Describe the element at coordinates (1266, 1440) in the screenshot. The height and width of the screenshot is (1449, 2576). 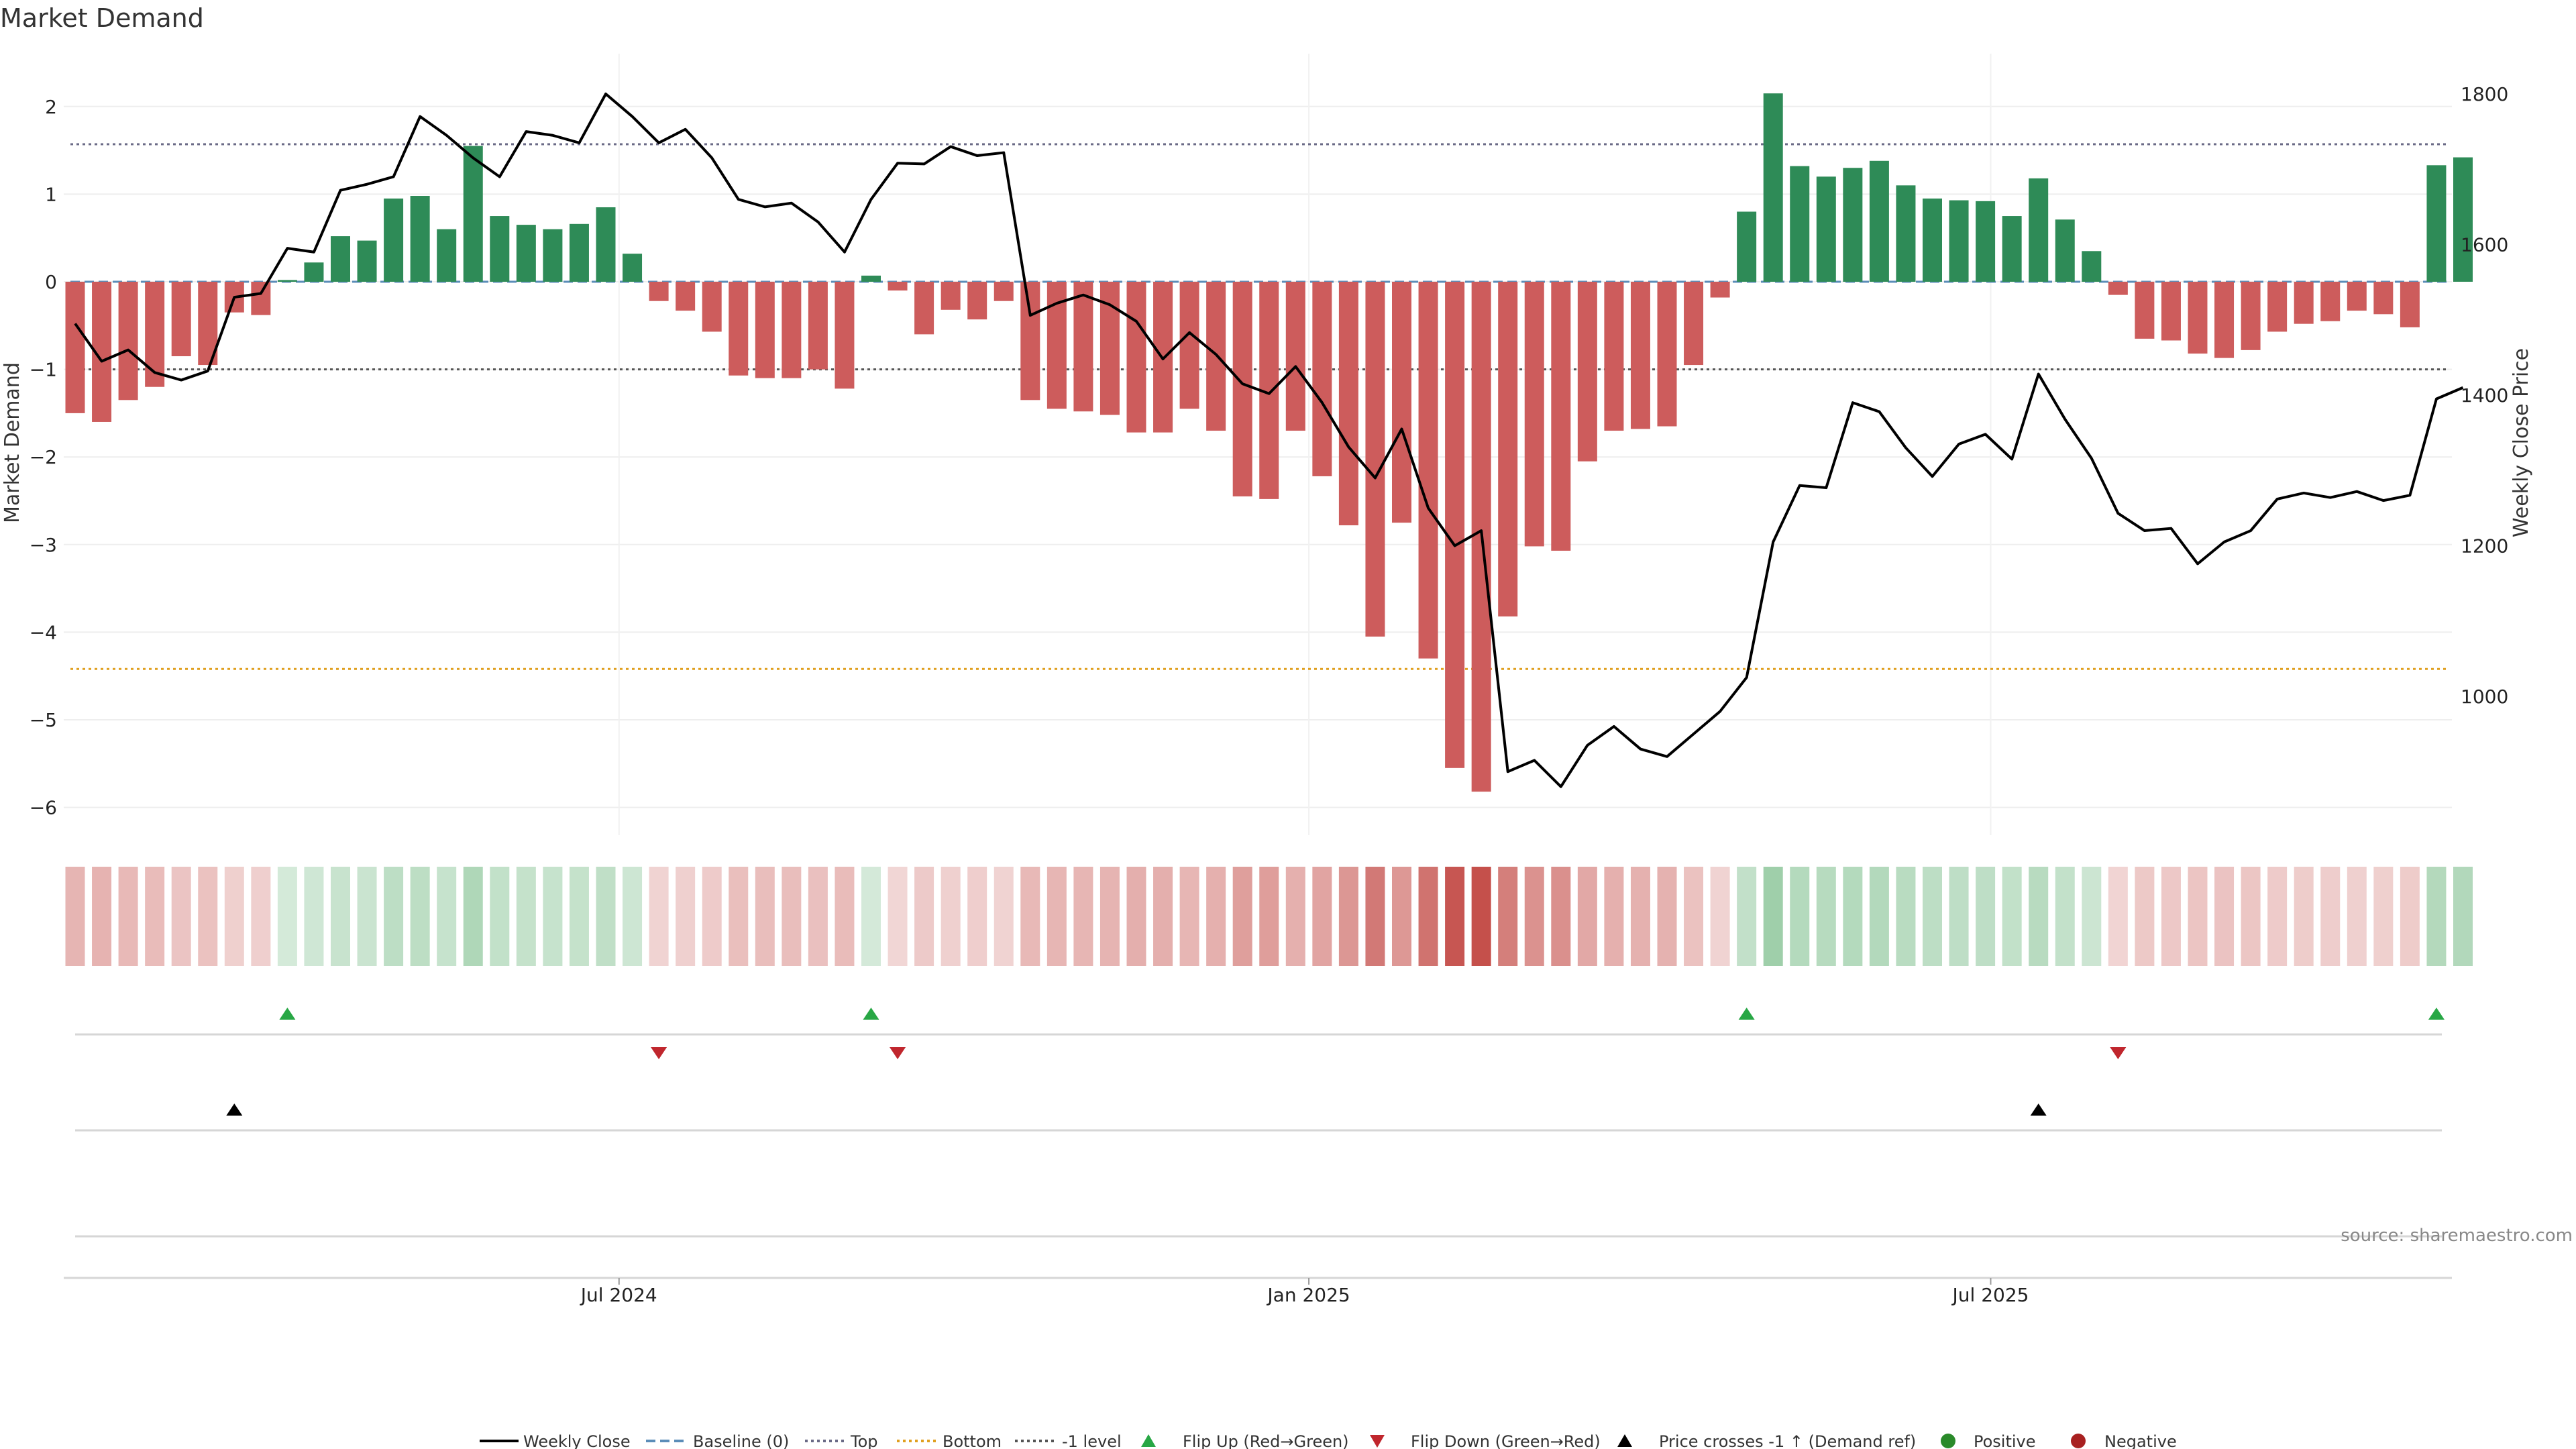
I see `legend-label: Flip Up (Red→Green)` at that location.